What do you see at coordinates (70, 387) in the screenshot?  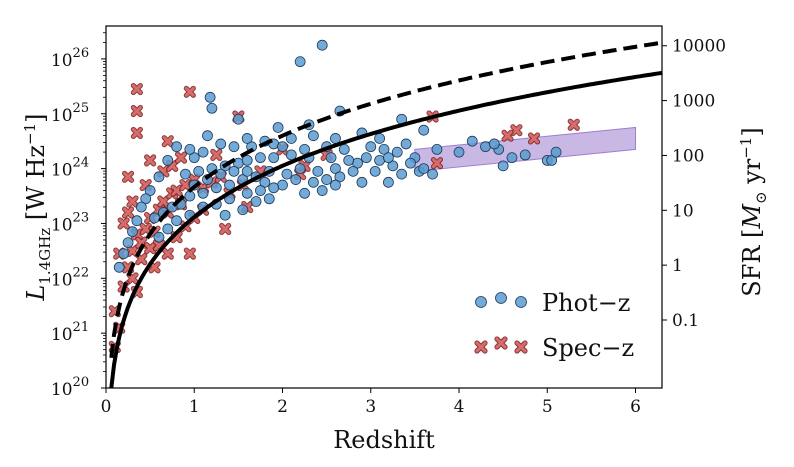 I see `y-tick-label: 1020` at bounding box center [70, 387].